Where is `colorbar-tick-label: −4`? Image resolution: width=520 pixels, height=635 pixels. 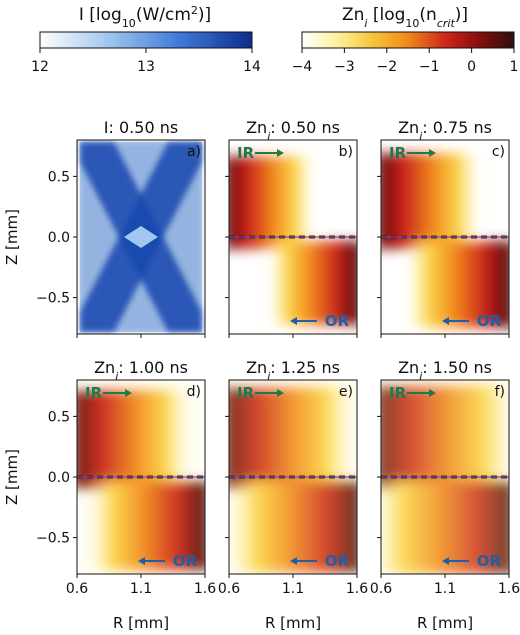 colorbar-tick-label: −4 is located at coordinates (302, 67).